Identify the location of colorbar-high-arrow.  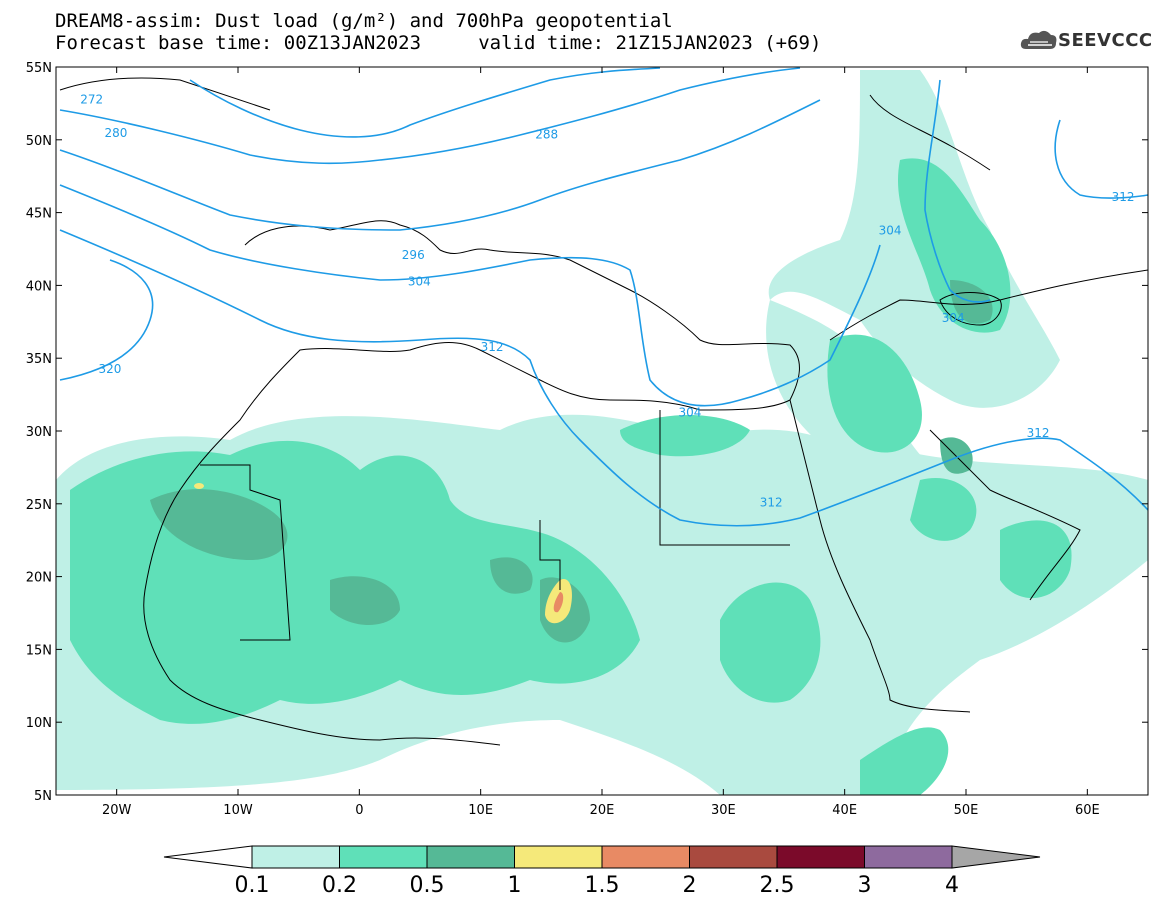
(996, 857).